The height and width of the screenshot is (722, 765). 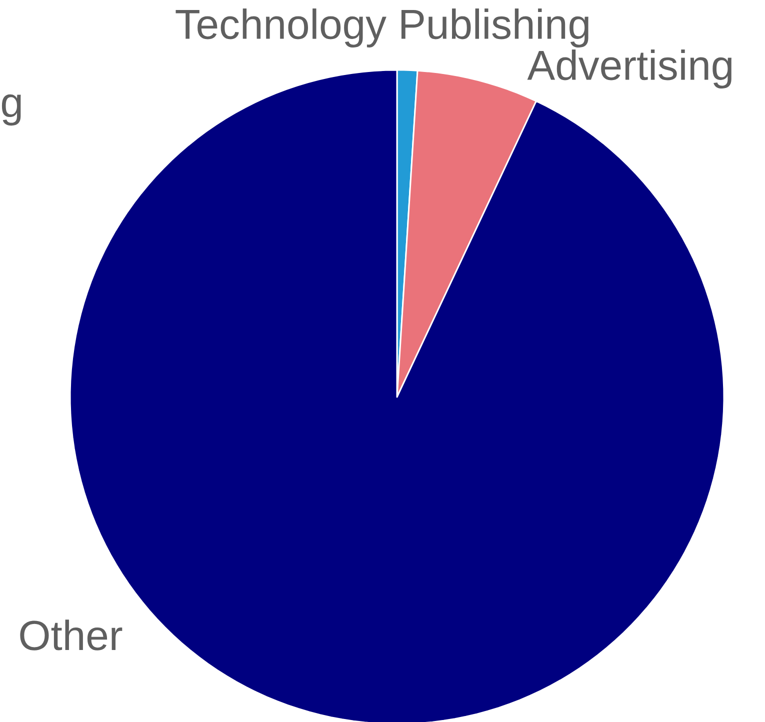 I want to click on slice-label: Technology Publishing, so click(x=382, y=28).